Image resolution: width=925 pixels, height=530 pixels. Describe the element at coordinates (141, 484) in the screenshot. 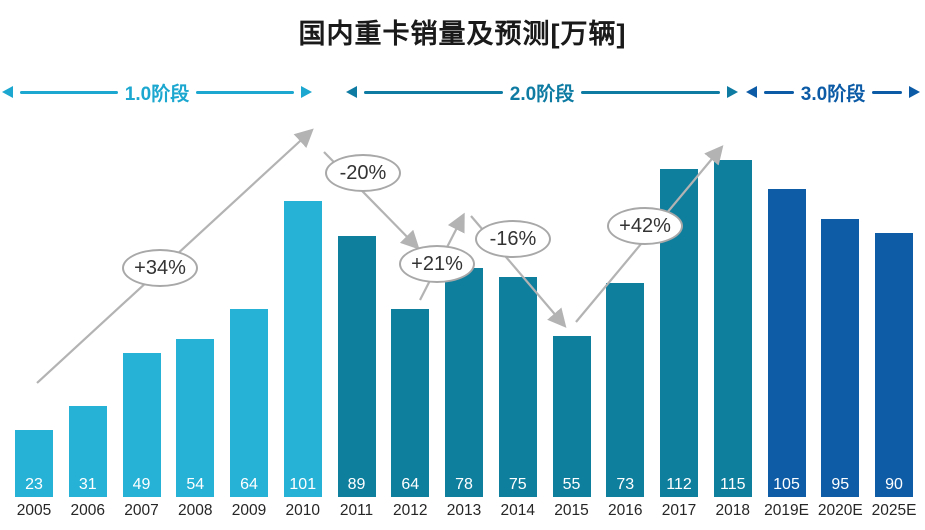

I see `bar-value-label: 49` at that location.